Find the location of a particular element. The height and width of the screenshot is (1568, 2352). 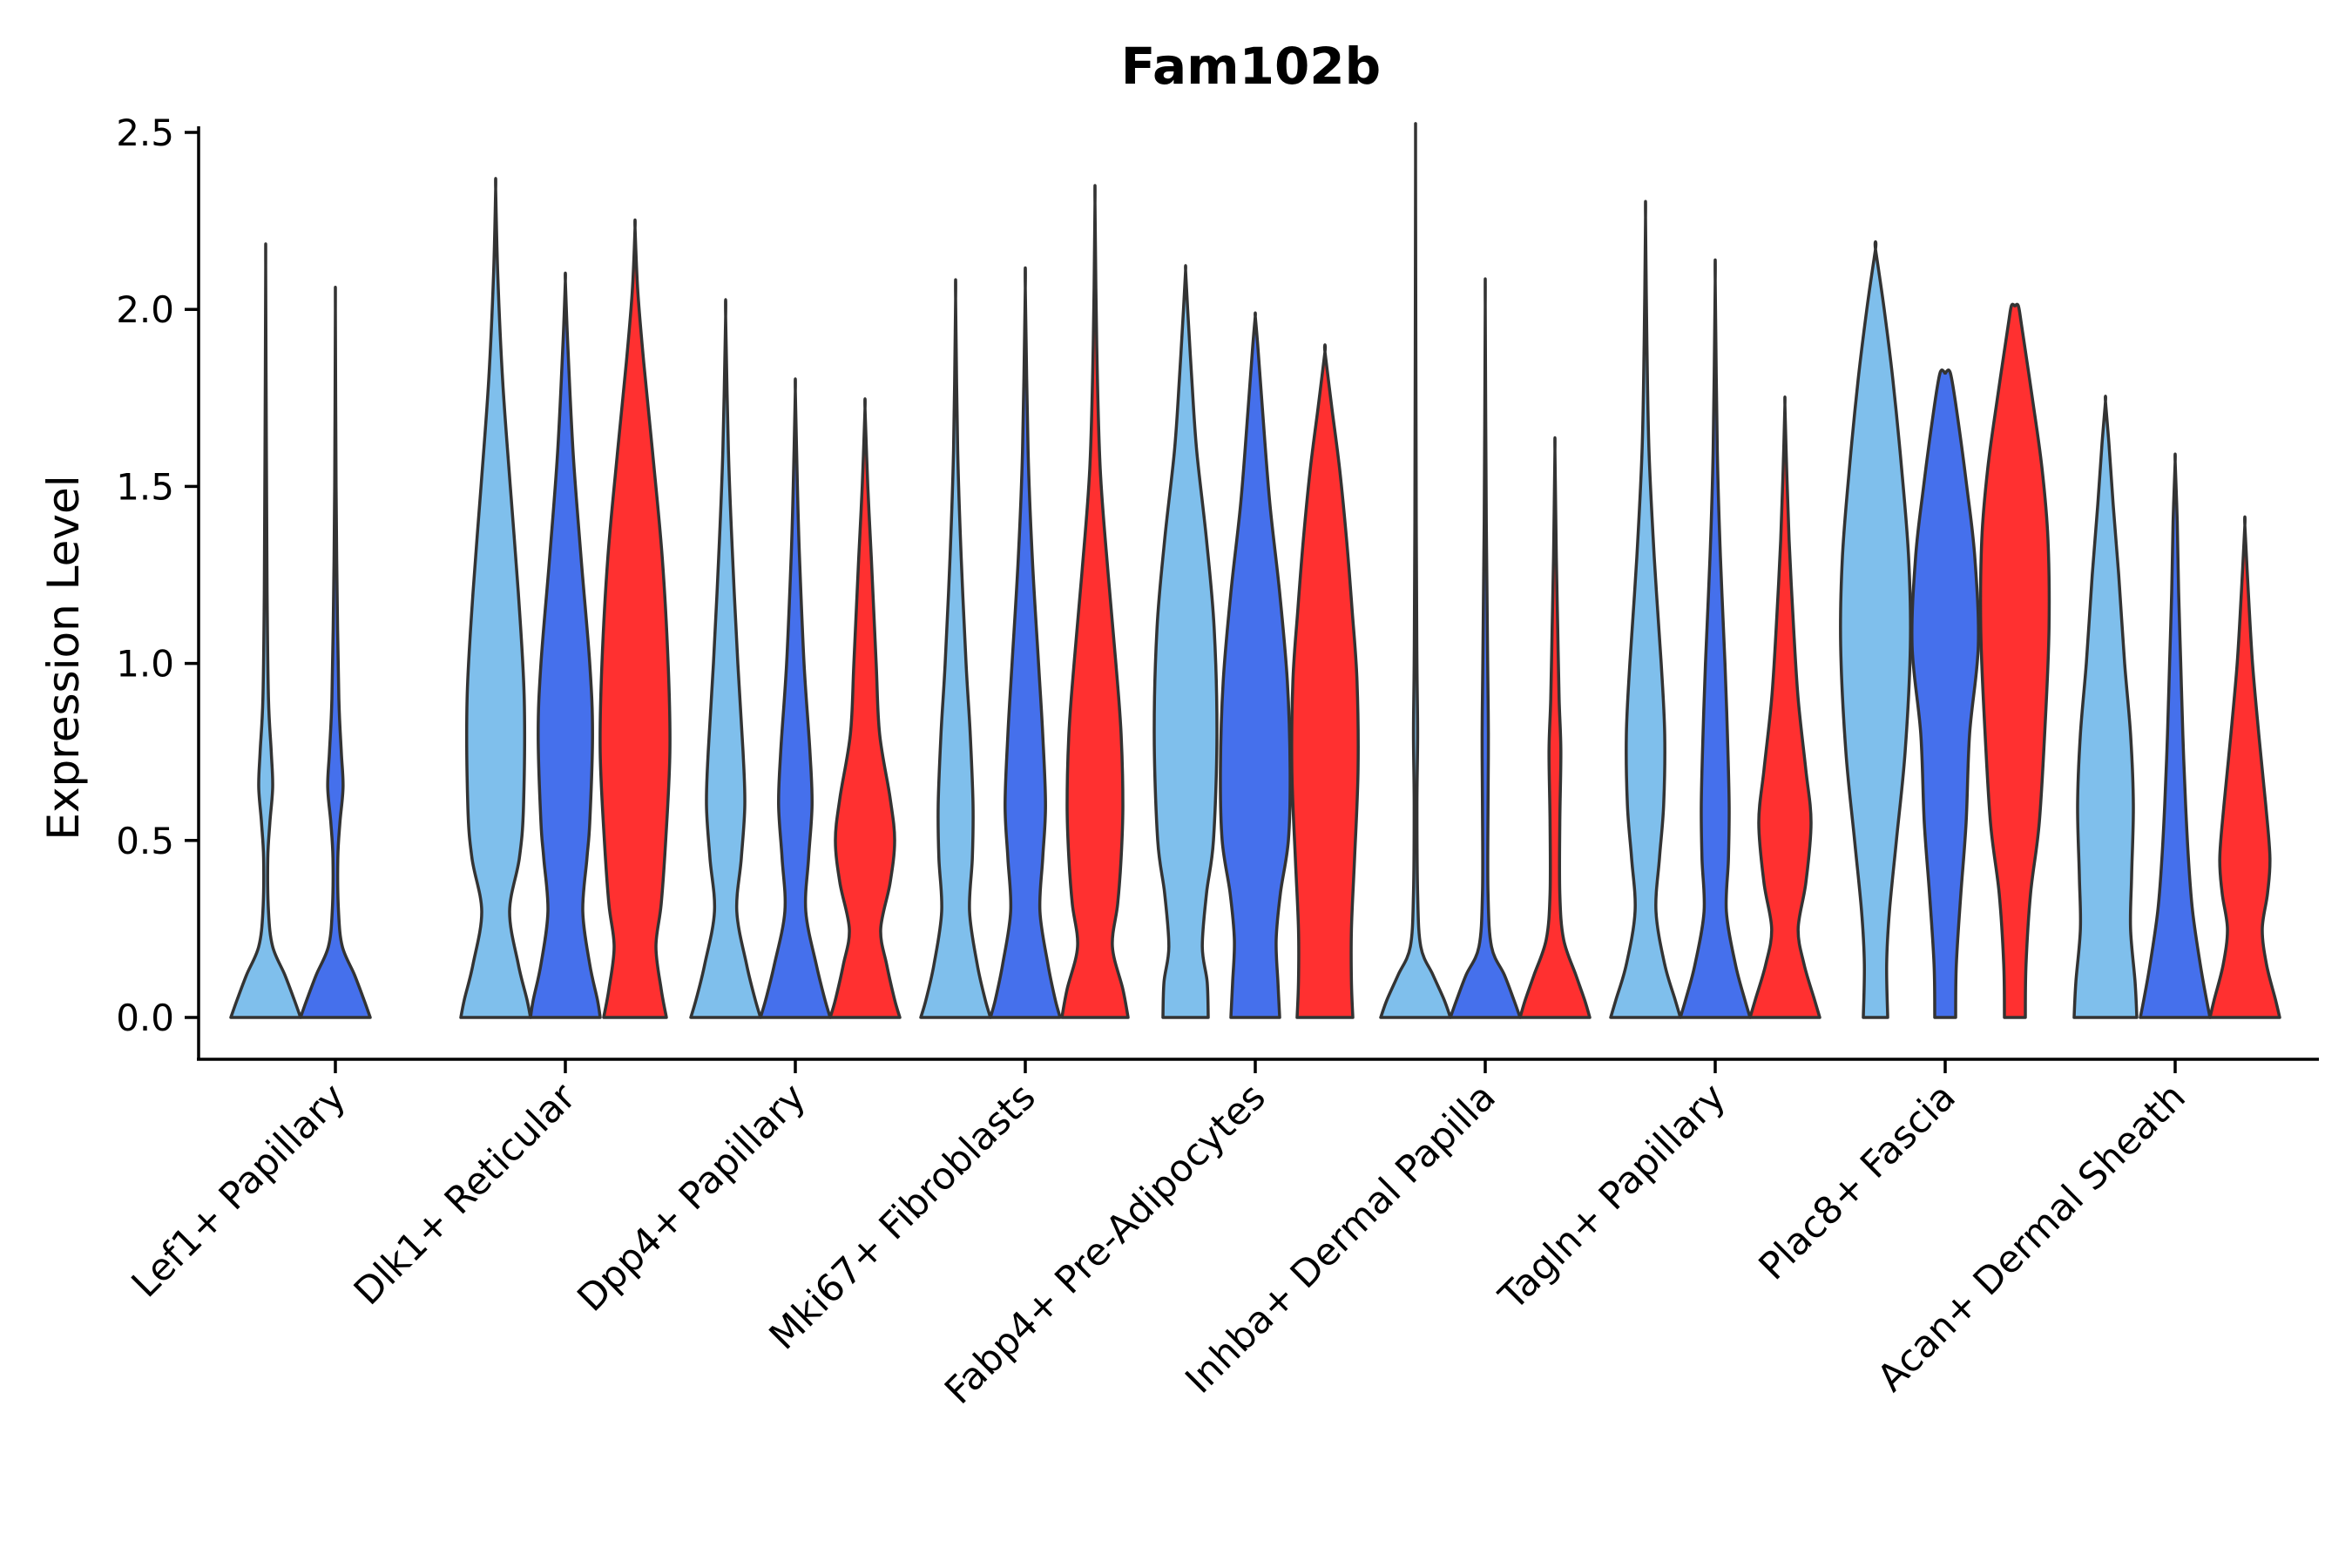

y-tick-label: 2.5 is located at coordinates (145, 133).